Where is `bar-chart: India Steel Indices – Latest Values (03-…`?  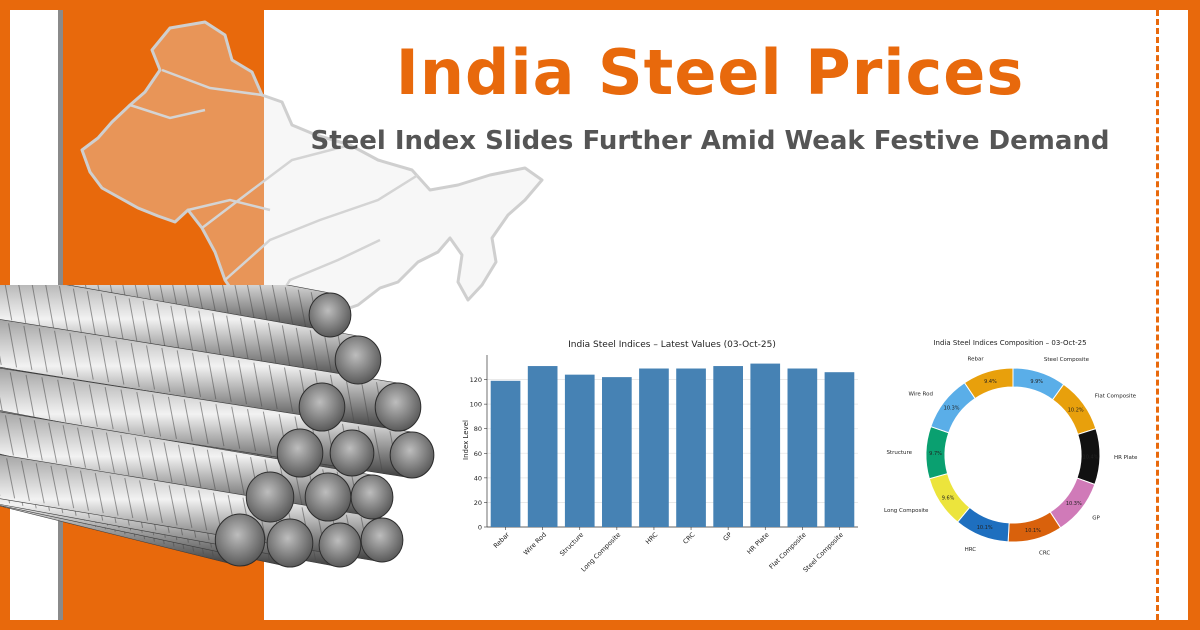
bar-chart: India Steel Indices – Latest Values (03-… is located at coordinates (660, 457).